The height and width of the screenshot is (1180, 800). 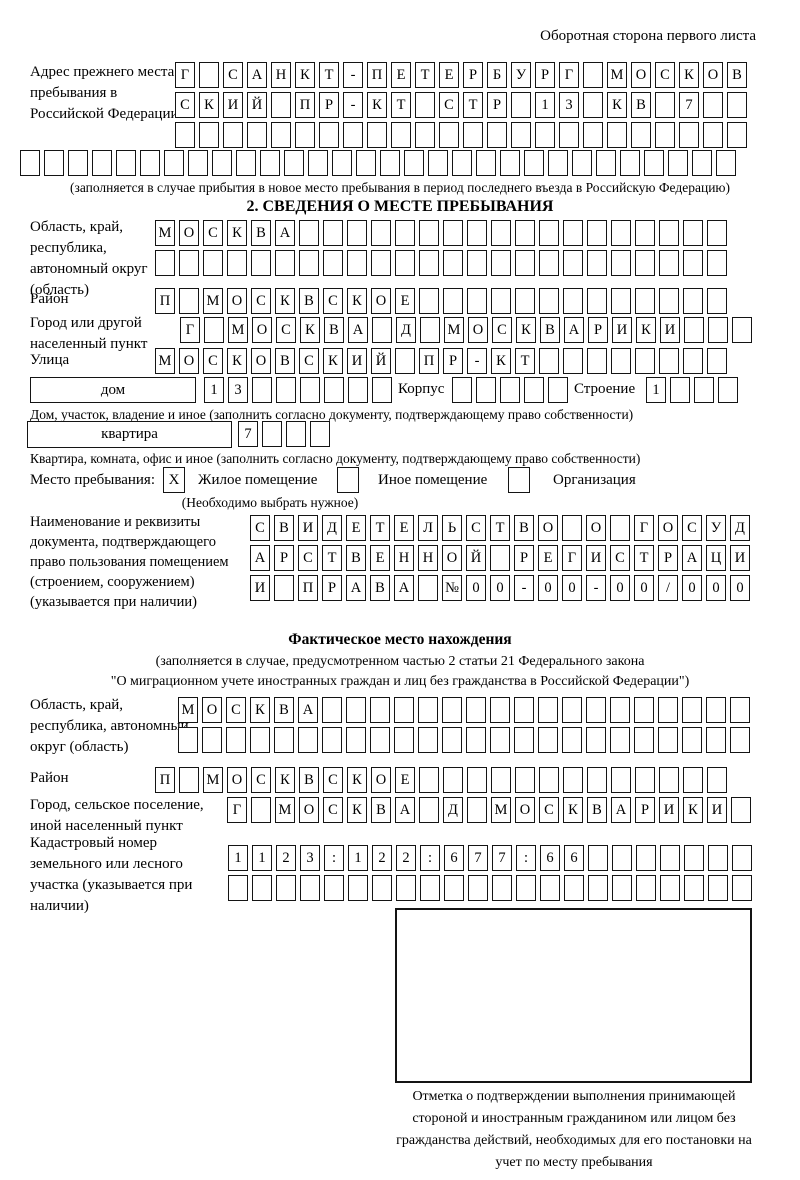 What do you see at coordinates (453, 361) in the screenshot?
I see `char-cell: Р` at bounding box center [453, 361].